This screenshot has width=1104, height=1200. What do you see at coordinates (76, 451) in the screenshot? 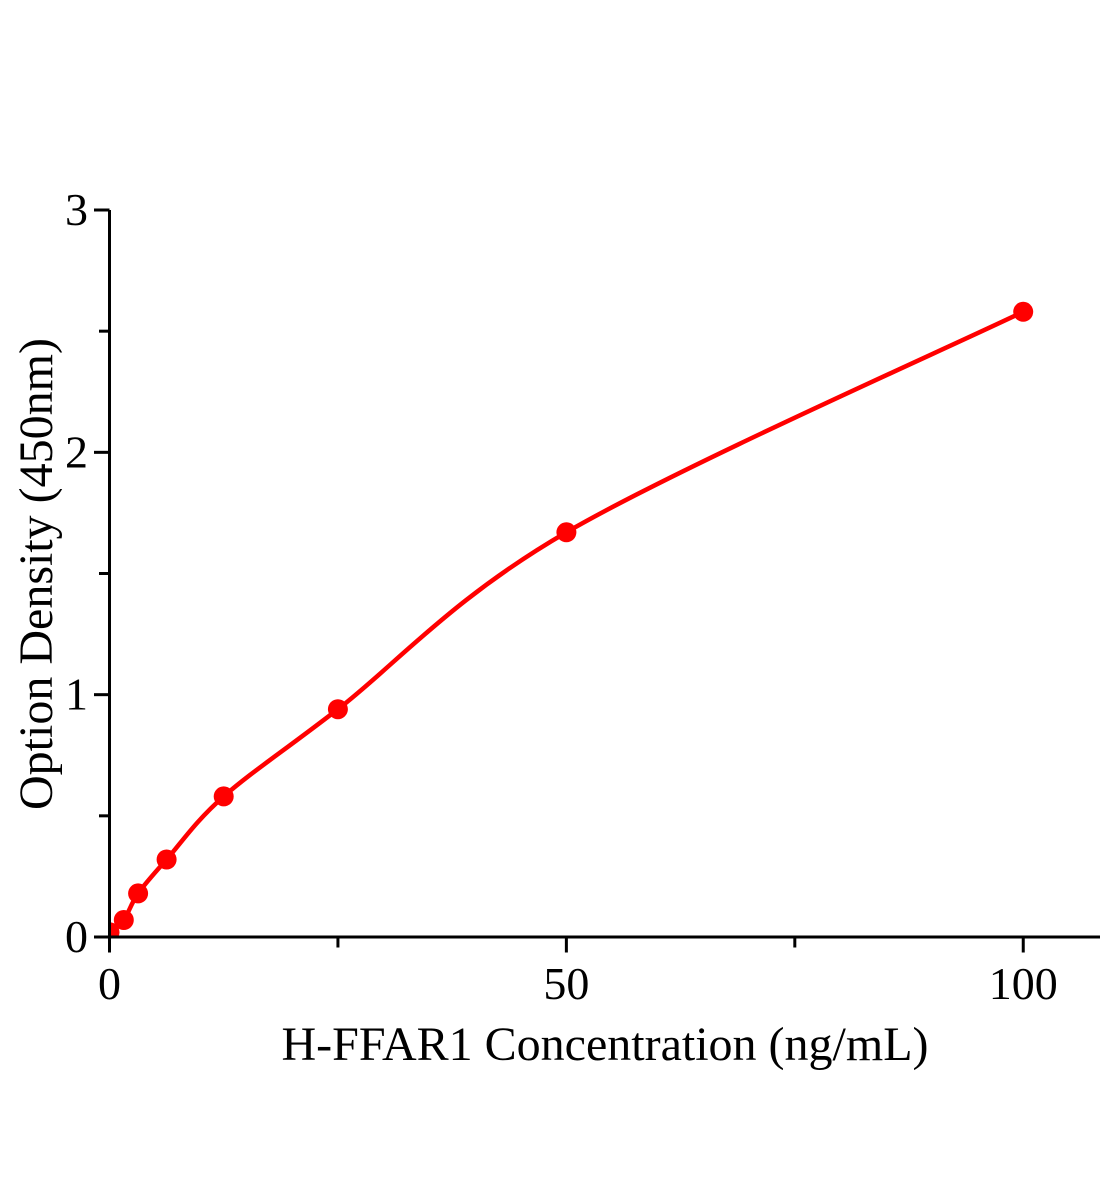
I see `y-tick-label: 2` at bounding box center [76, 451].